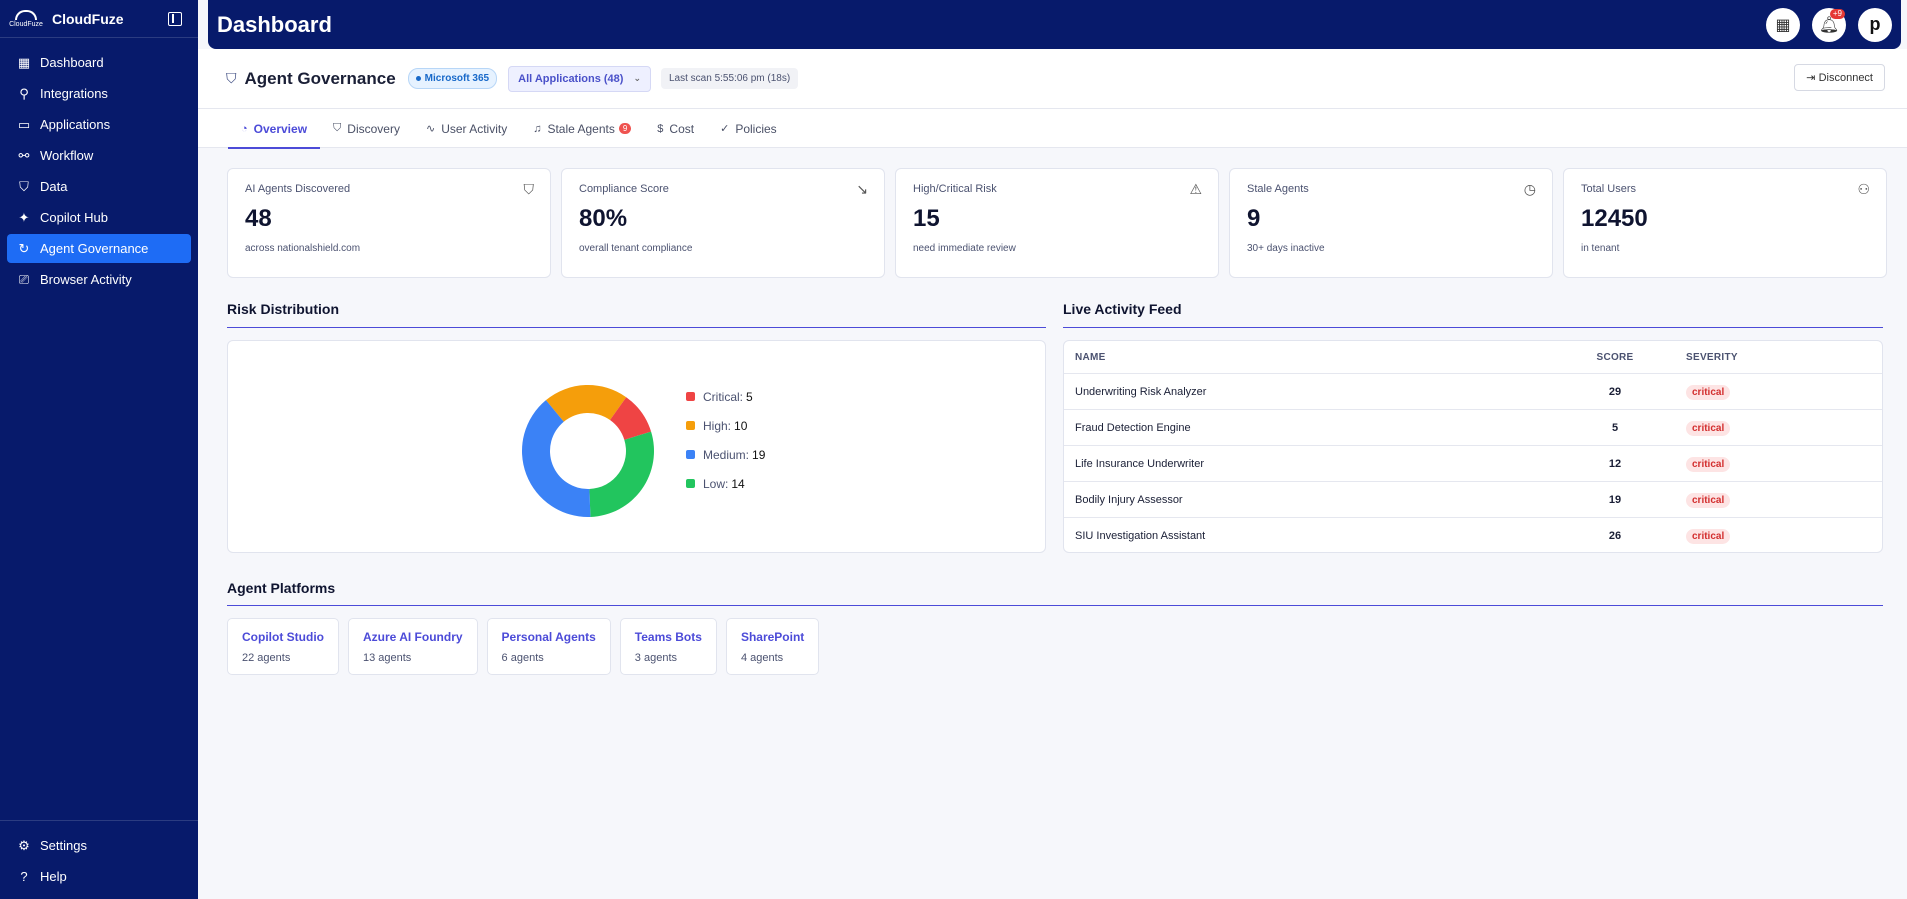 The width and height of the screenshot is (1907, 899). Describe the element at coordinates (99, 93) in the screenshot. I see `sidebar-item-integrations: ⚲ Integrations` at that location.